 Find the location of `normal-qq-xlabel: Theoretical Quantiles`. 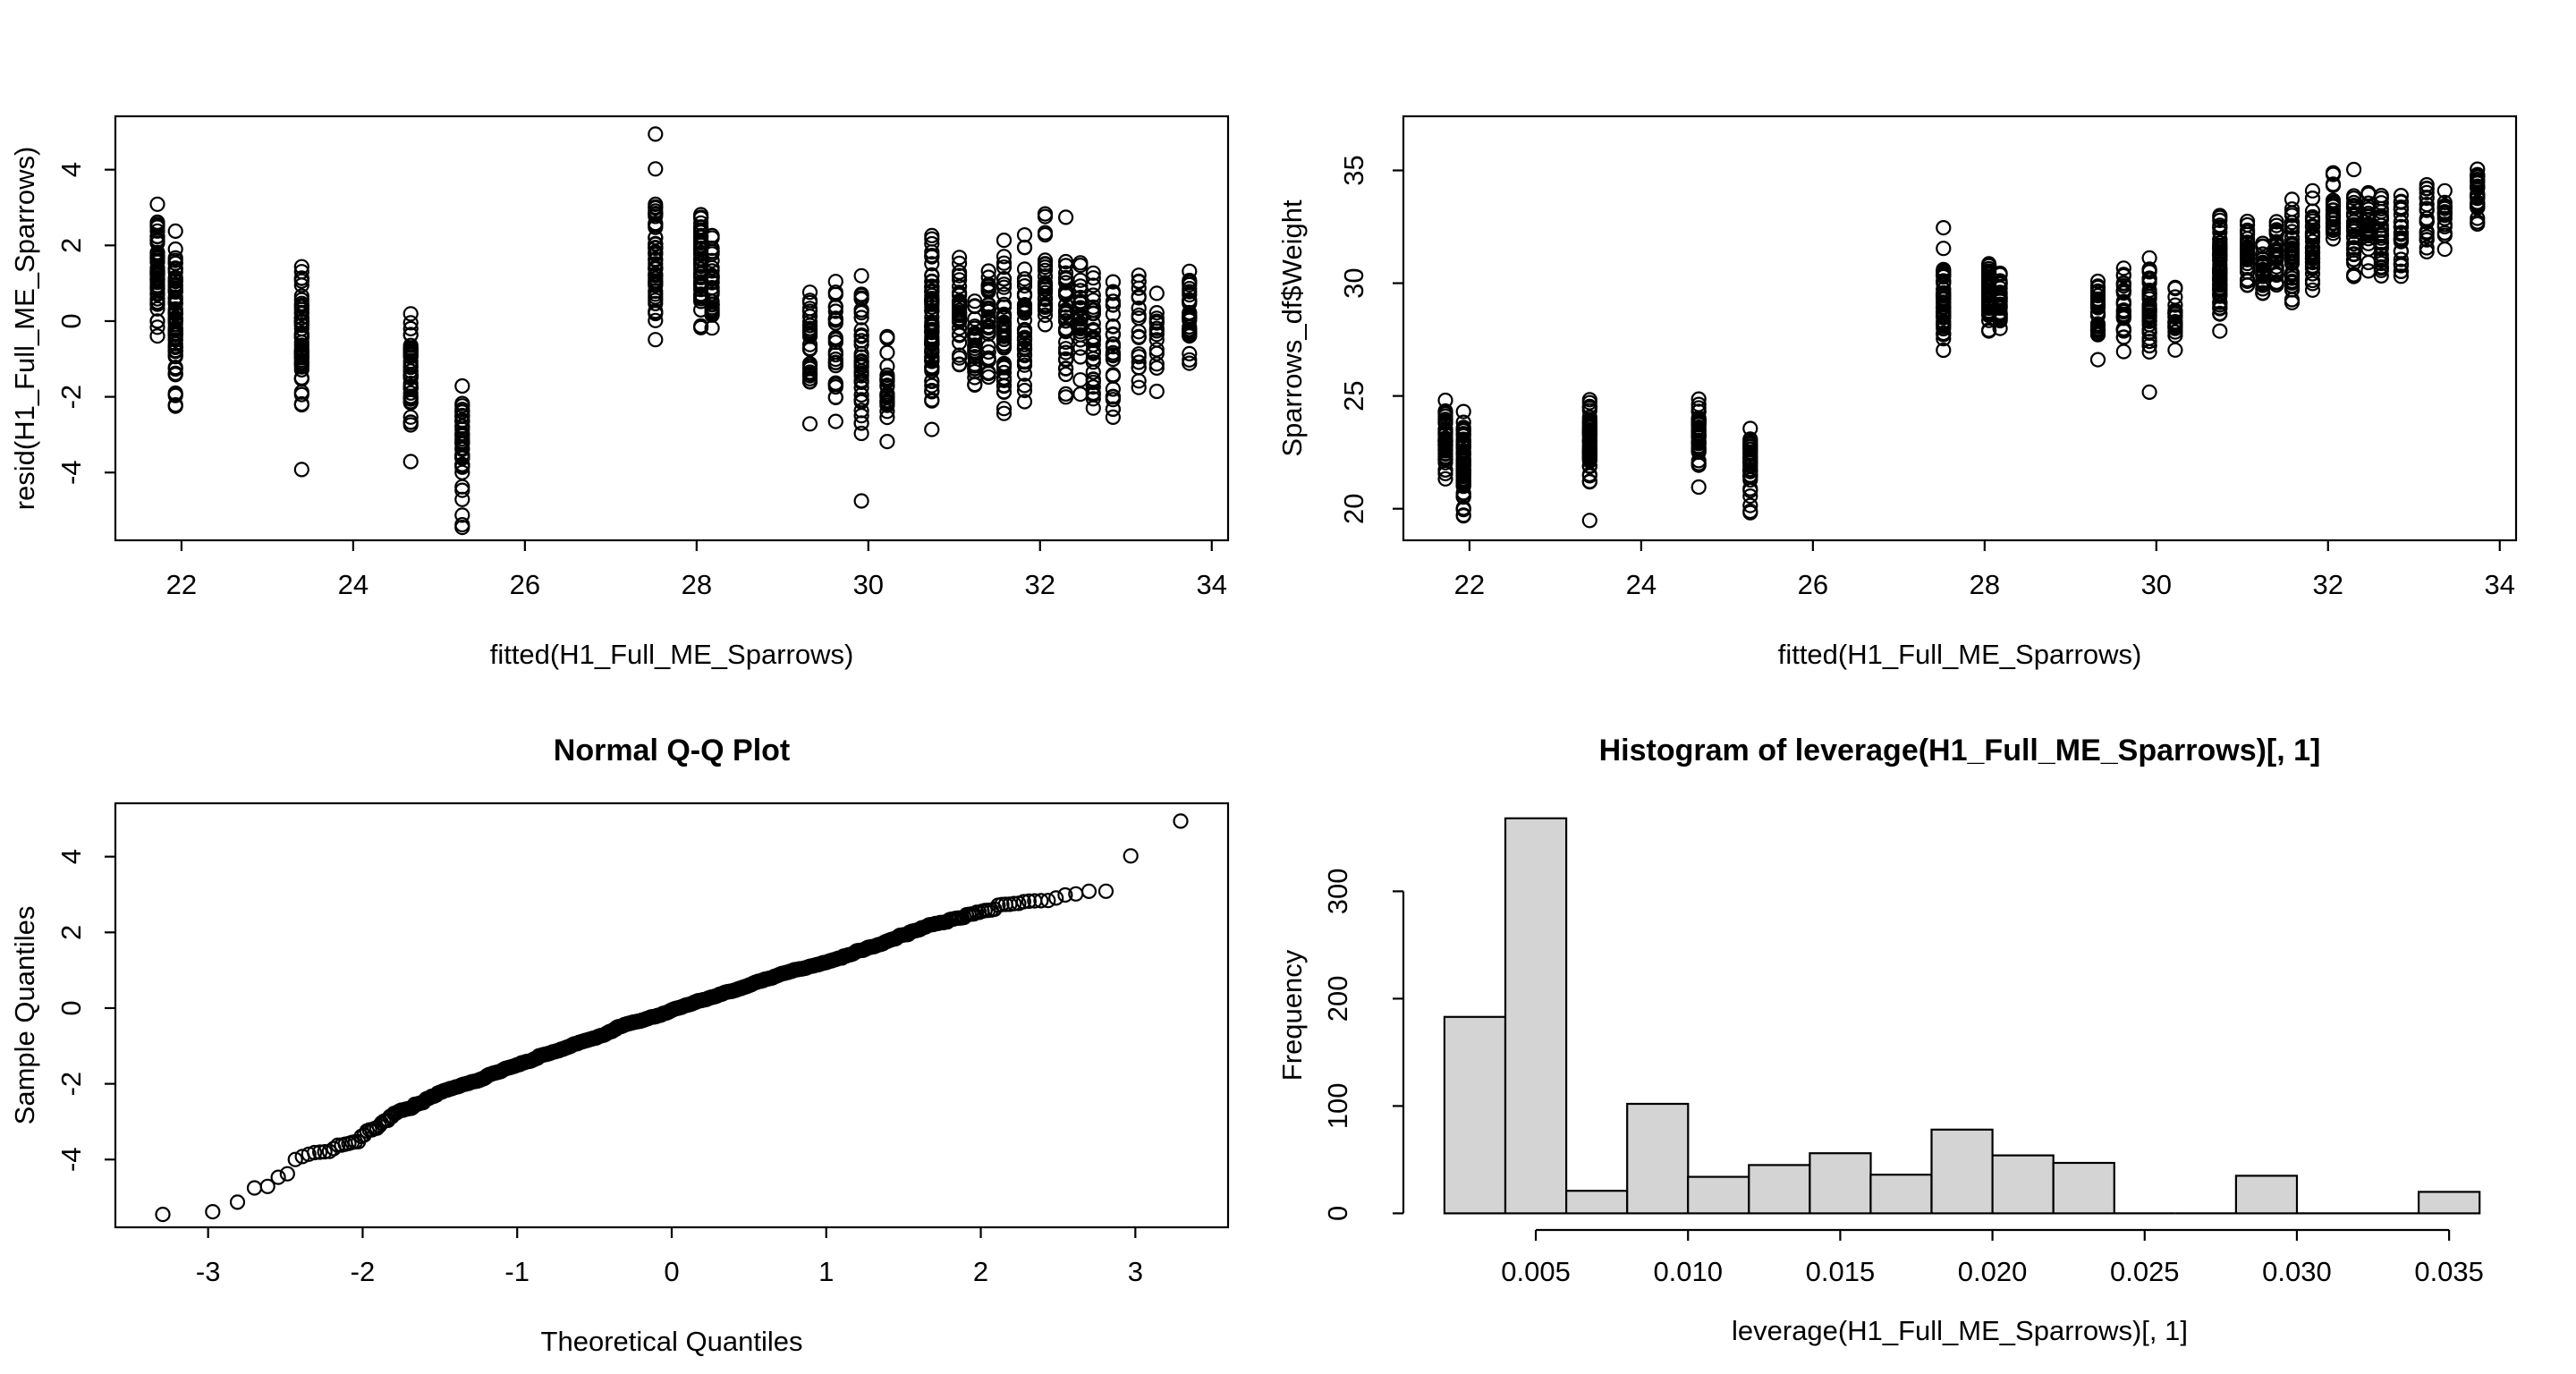

normal-qq-xlabel: Theoretical Quantiles is located at coordinates (672, 1341).